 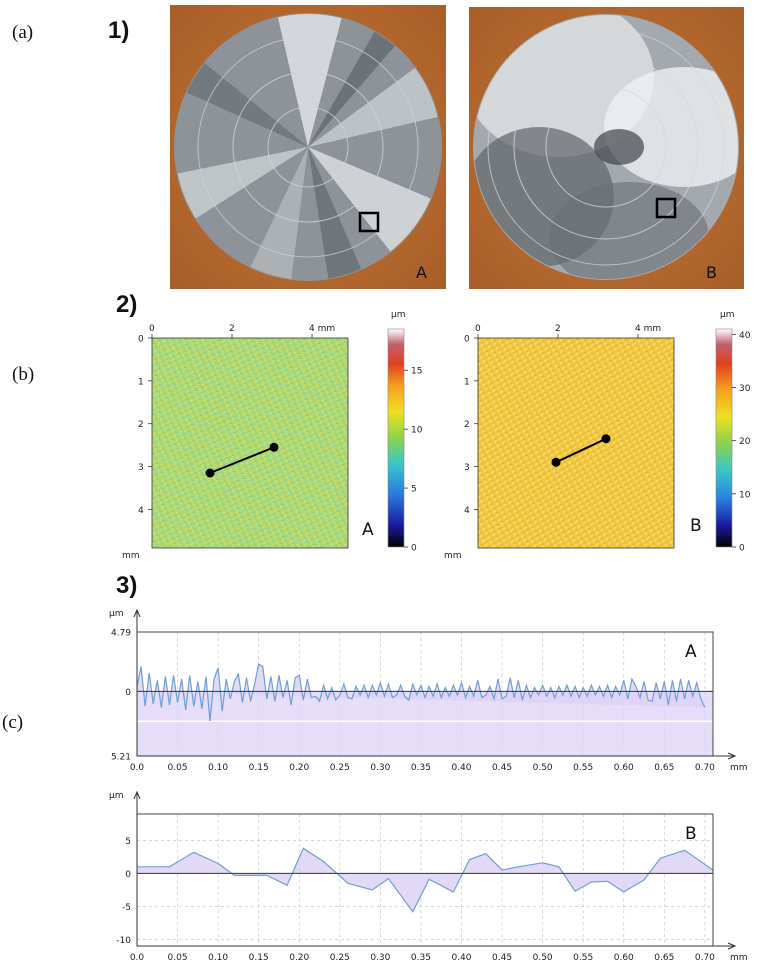 I want to click on section-number-3: 3), so click(x=127, y=585).